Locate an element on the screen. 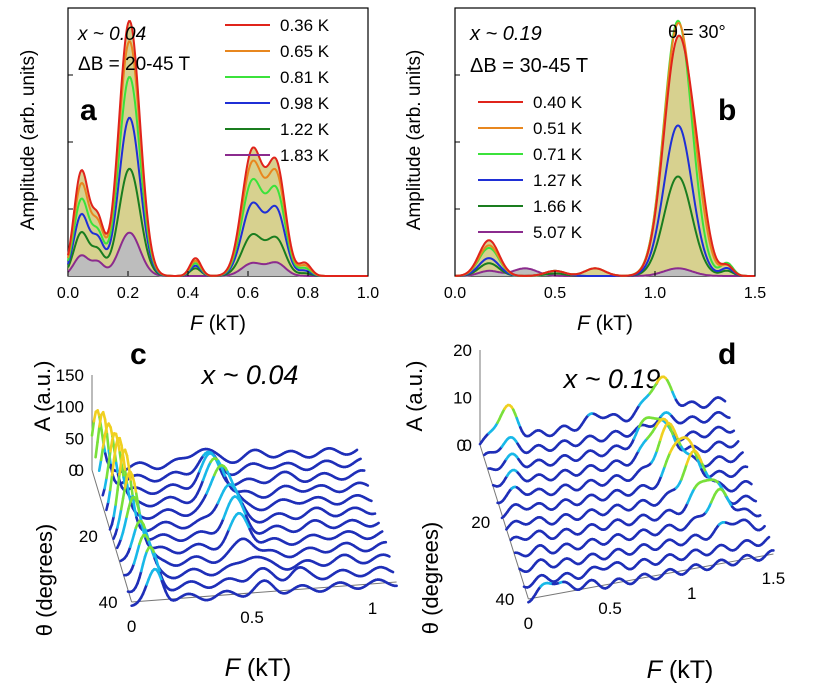 This screenshot has width=830, height=690. d-ztick-label: 20 is located at coordinates (462, 350).